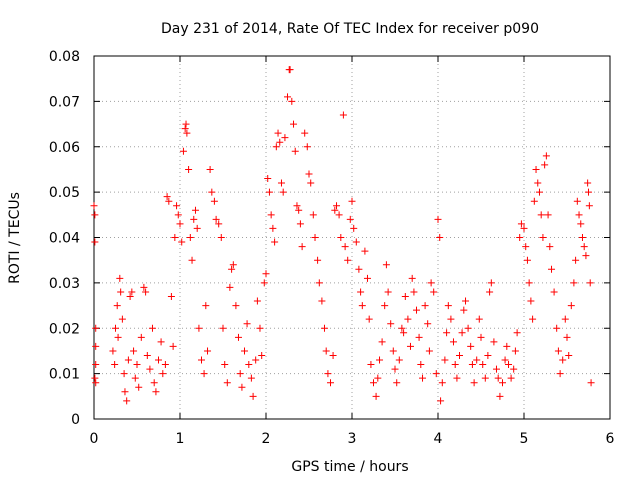 The height and width of the screenshot is (480, 640). What do you see at coordinates (266, 439) in the screenshot?
I see `x-tick-label: 2` at bounding box center [266, 439].